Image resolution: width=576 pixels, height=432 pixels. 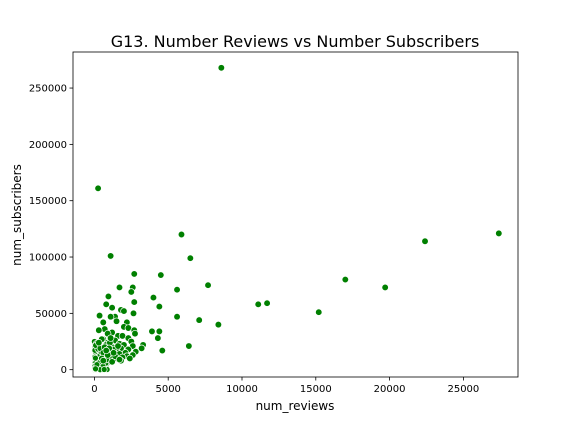 What do you see at coordinates (390, 389) in the screenshot?
I see `x-tick-label: 20000` at bounding box center [390, 389].